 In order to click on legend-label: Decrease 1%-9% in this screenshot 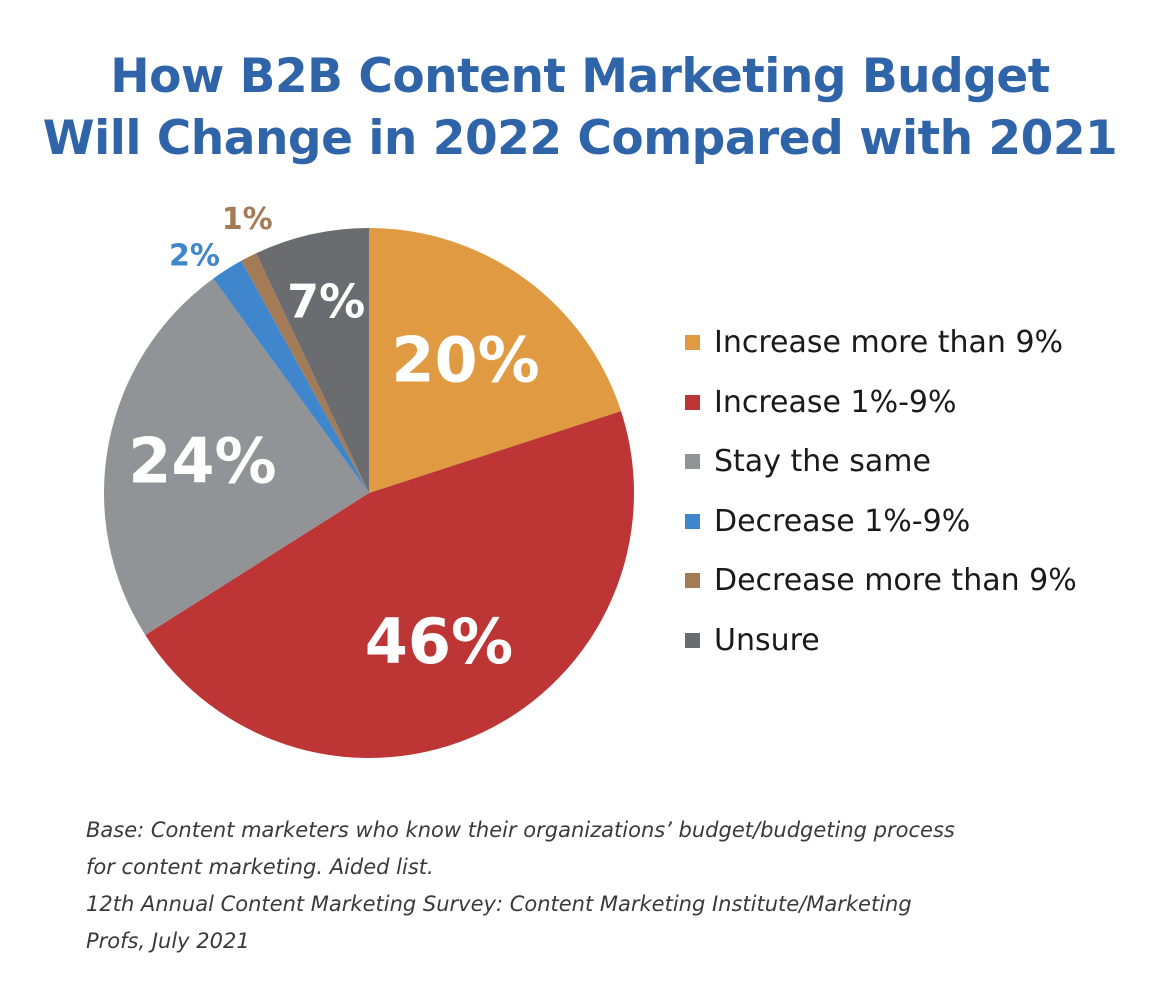, I will do `click(842, 521)`.